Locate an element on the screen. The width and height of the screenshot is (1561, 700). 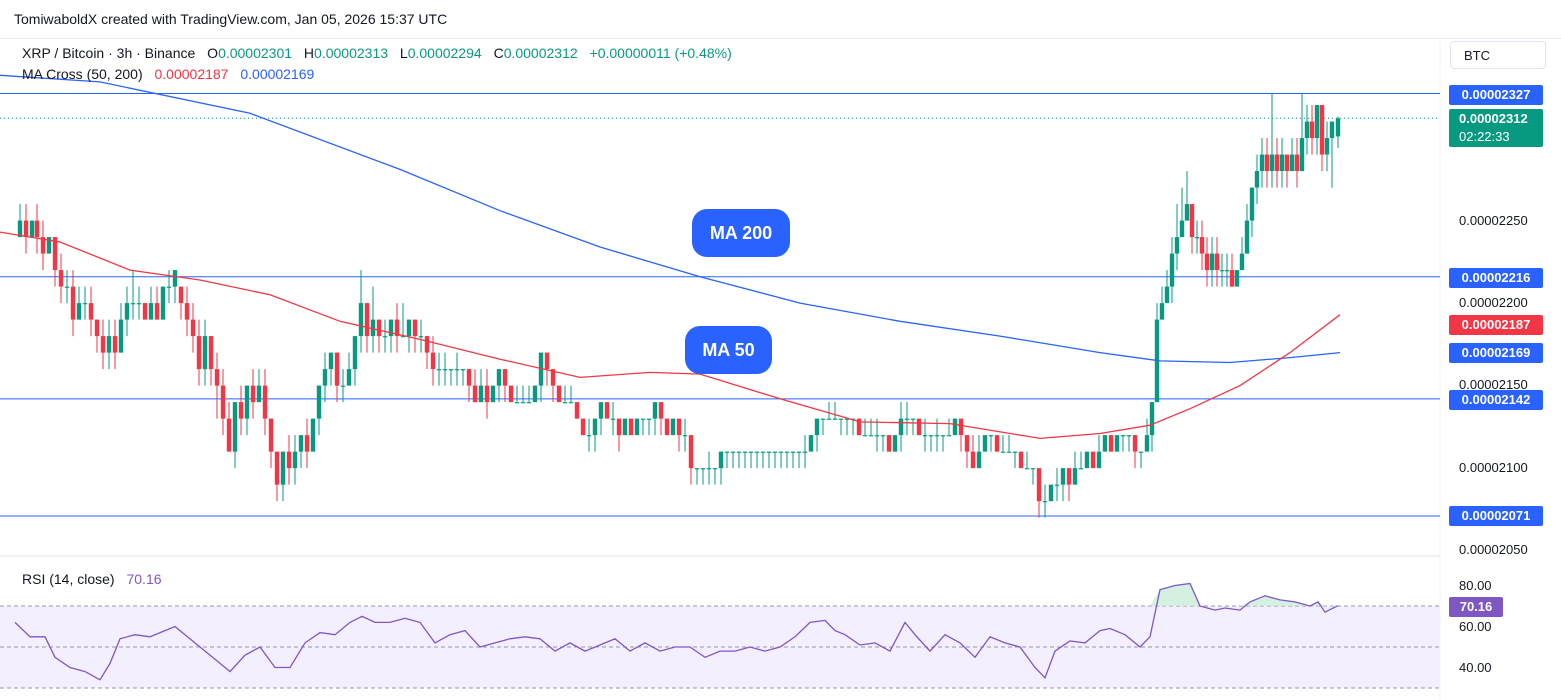
rsi-pane is located at coordinates (720, 635).